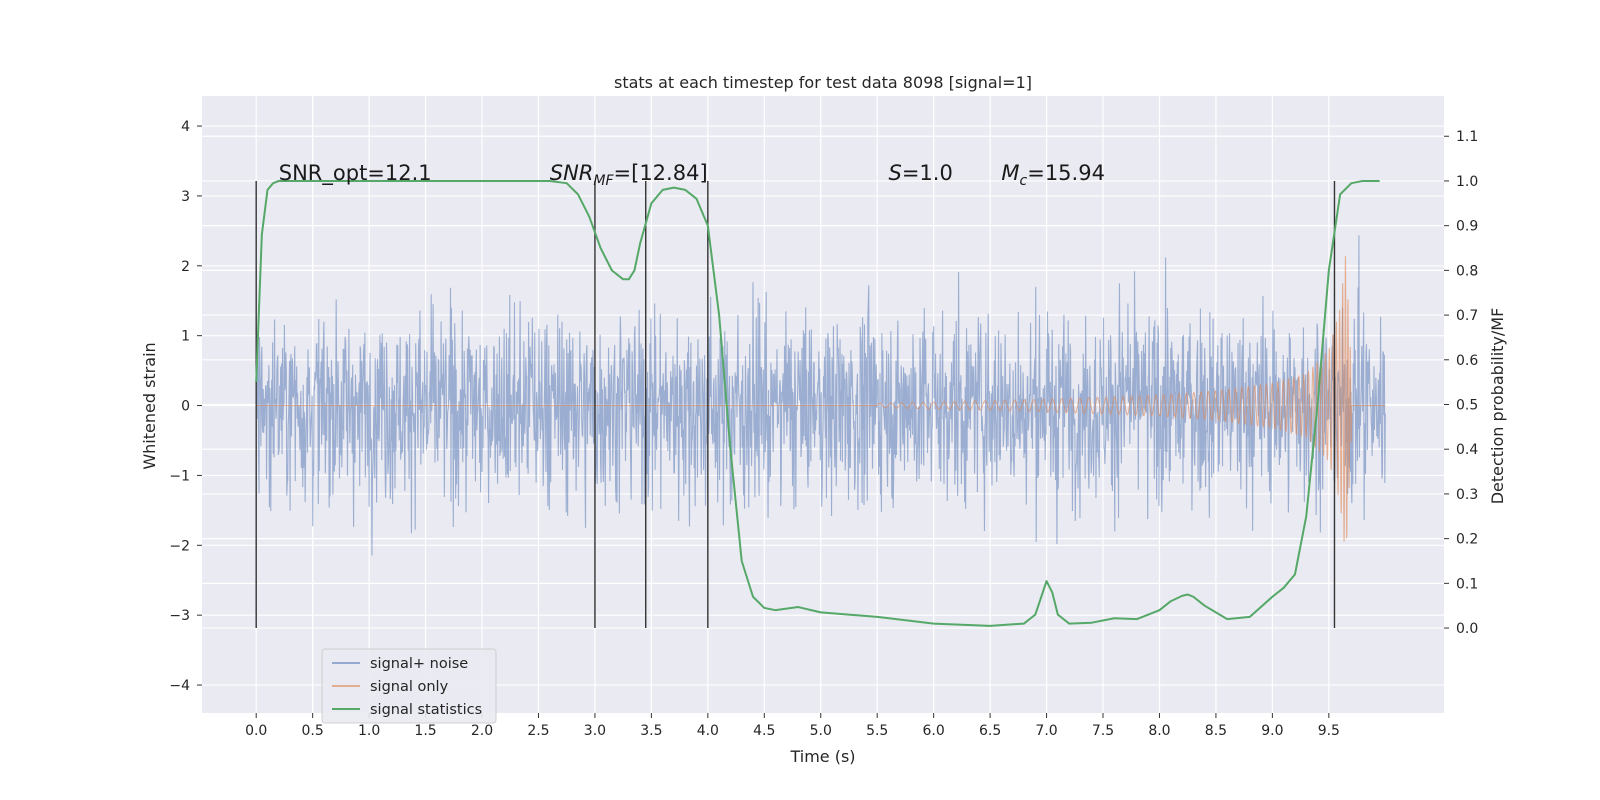 The width and height of the screenshot is (1600, 800). Describe the element at coordinates (355, 173) in the screenshot. I see `annotation-0: SNR_opt=12.1` at that location.